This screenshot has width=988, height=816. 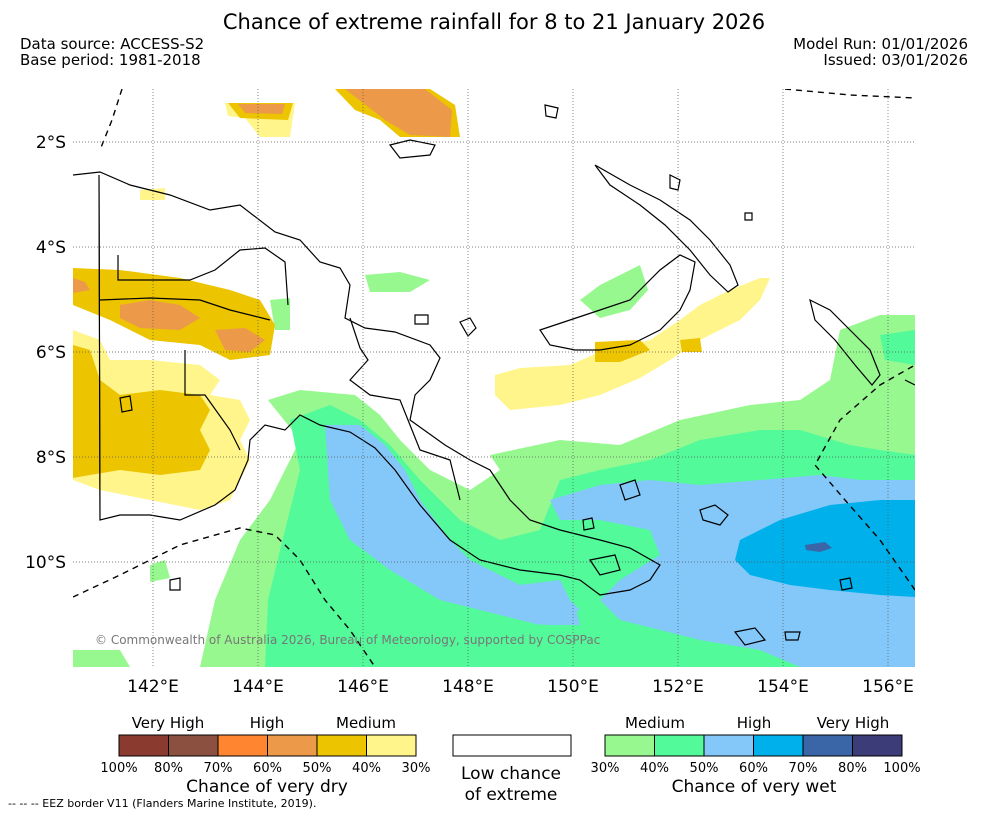 What do you see at coordinates (45, 563) in the screenshot?
I see `lat-label: 10°S` at bounding box center [45, 563].